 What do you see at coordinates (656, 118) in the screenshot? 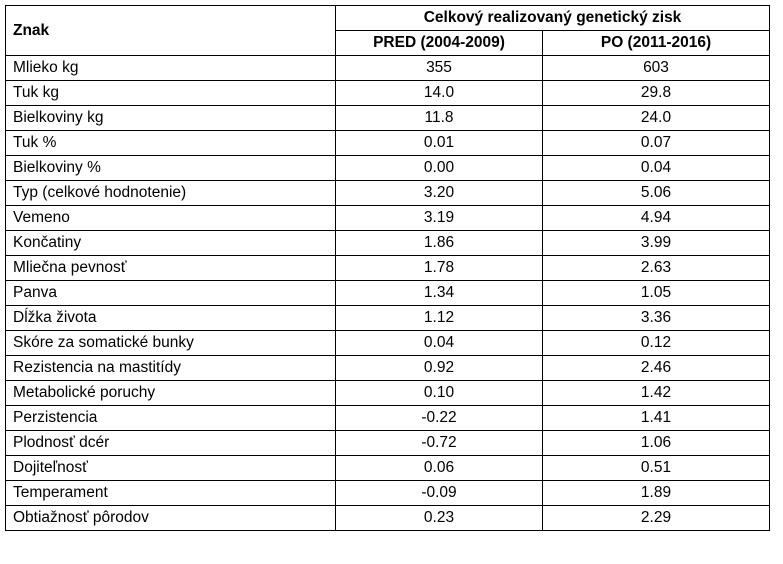
I see `po-value: 24.0` at bounding box center [656, 118].